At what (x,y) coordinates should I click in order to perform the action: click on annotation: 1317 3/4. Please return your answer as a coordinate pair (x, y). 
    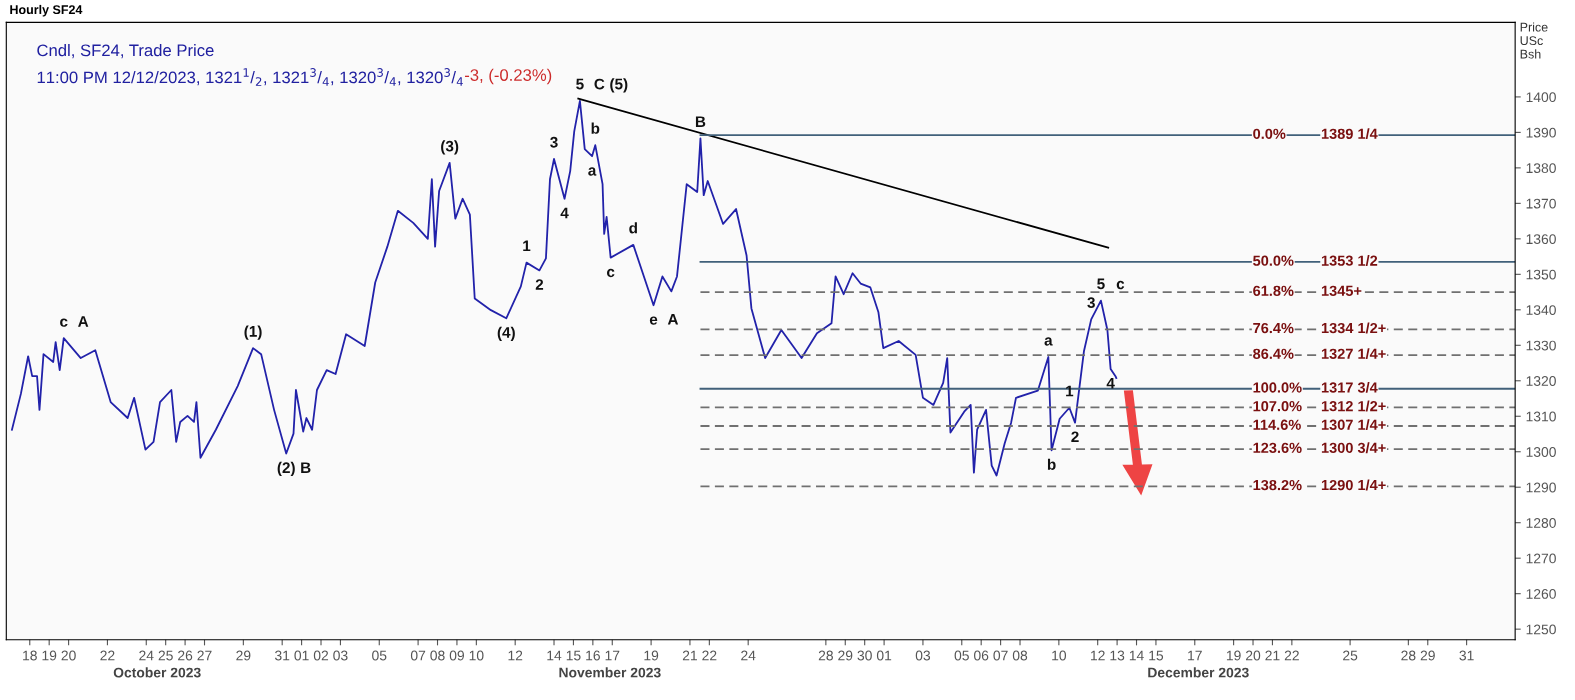
    Looking at the image, I should click on (1349, 387).